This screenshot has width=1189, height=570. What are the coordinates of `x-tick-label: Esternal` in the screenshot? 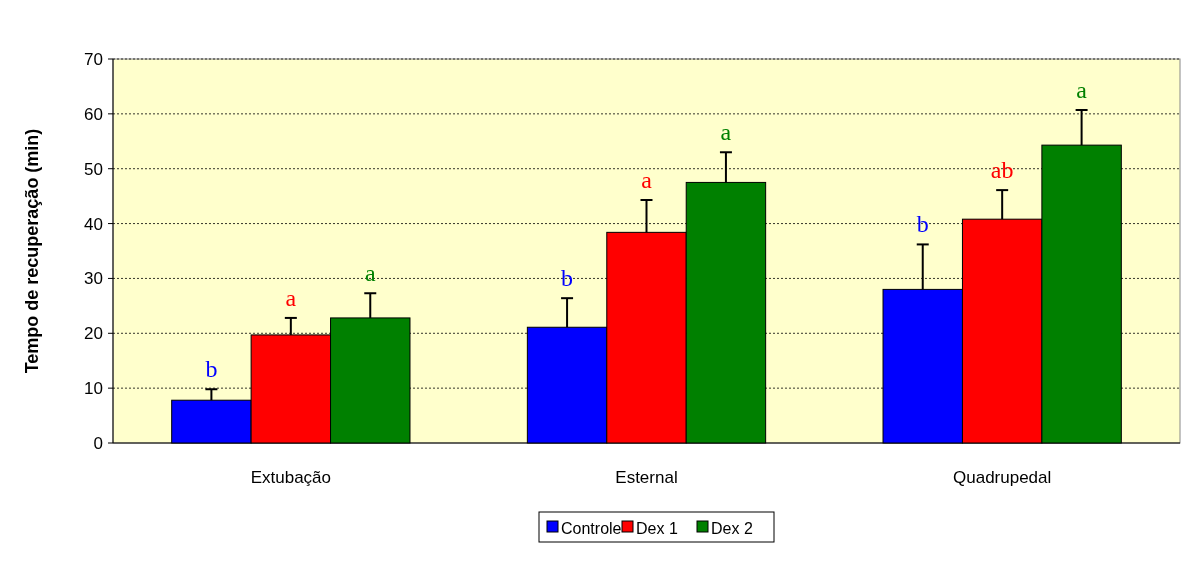 It's located at (646, 477).